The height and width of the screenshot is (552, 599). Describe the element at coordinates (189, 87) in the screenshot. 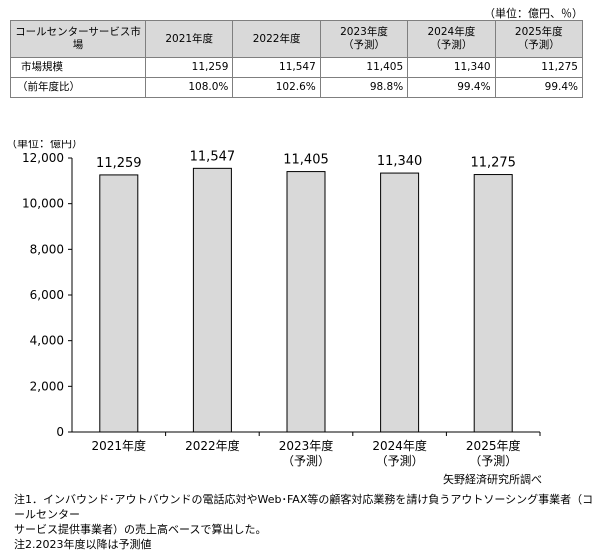

I see `table-cell: 108.0%` at that location.